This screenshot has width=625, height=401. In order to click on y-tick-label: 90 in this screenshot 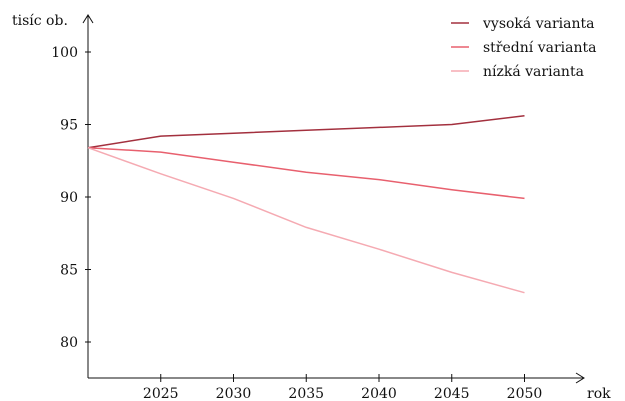, I will do `click(69, 198)`.